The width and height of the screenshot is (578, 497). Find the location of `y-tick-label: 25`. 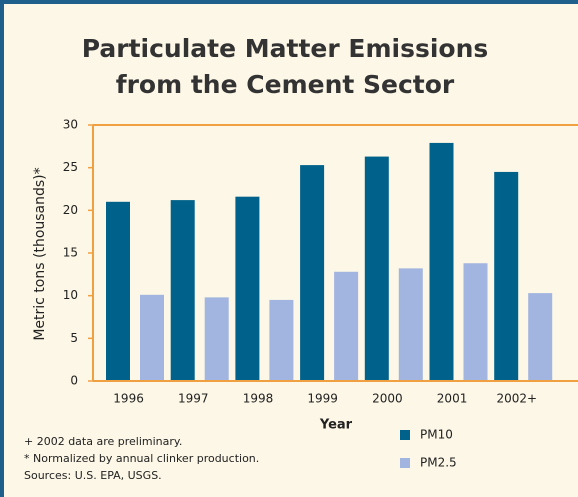

y-tick-label: 25 is located at coordinates (70, 167).